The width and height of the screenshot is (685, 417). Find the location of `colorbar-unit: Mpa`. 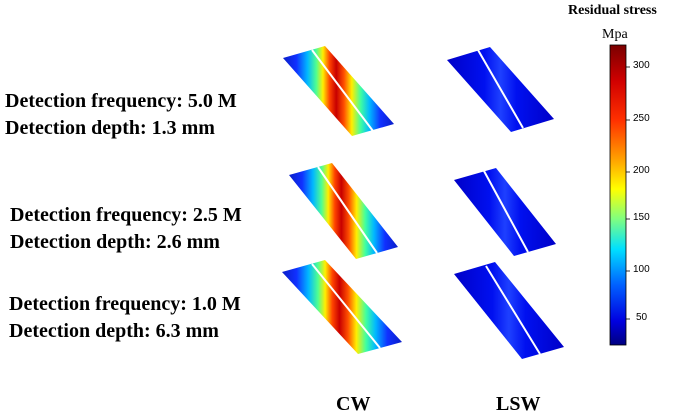

colorbar-unit: Mpa is located at coordinates (615, 34).